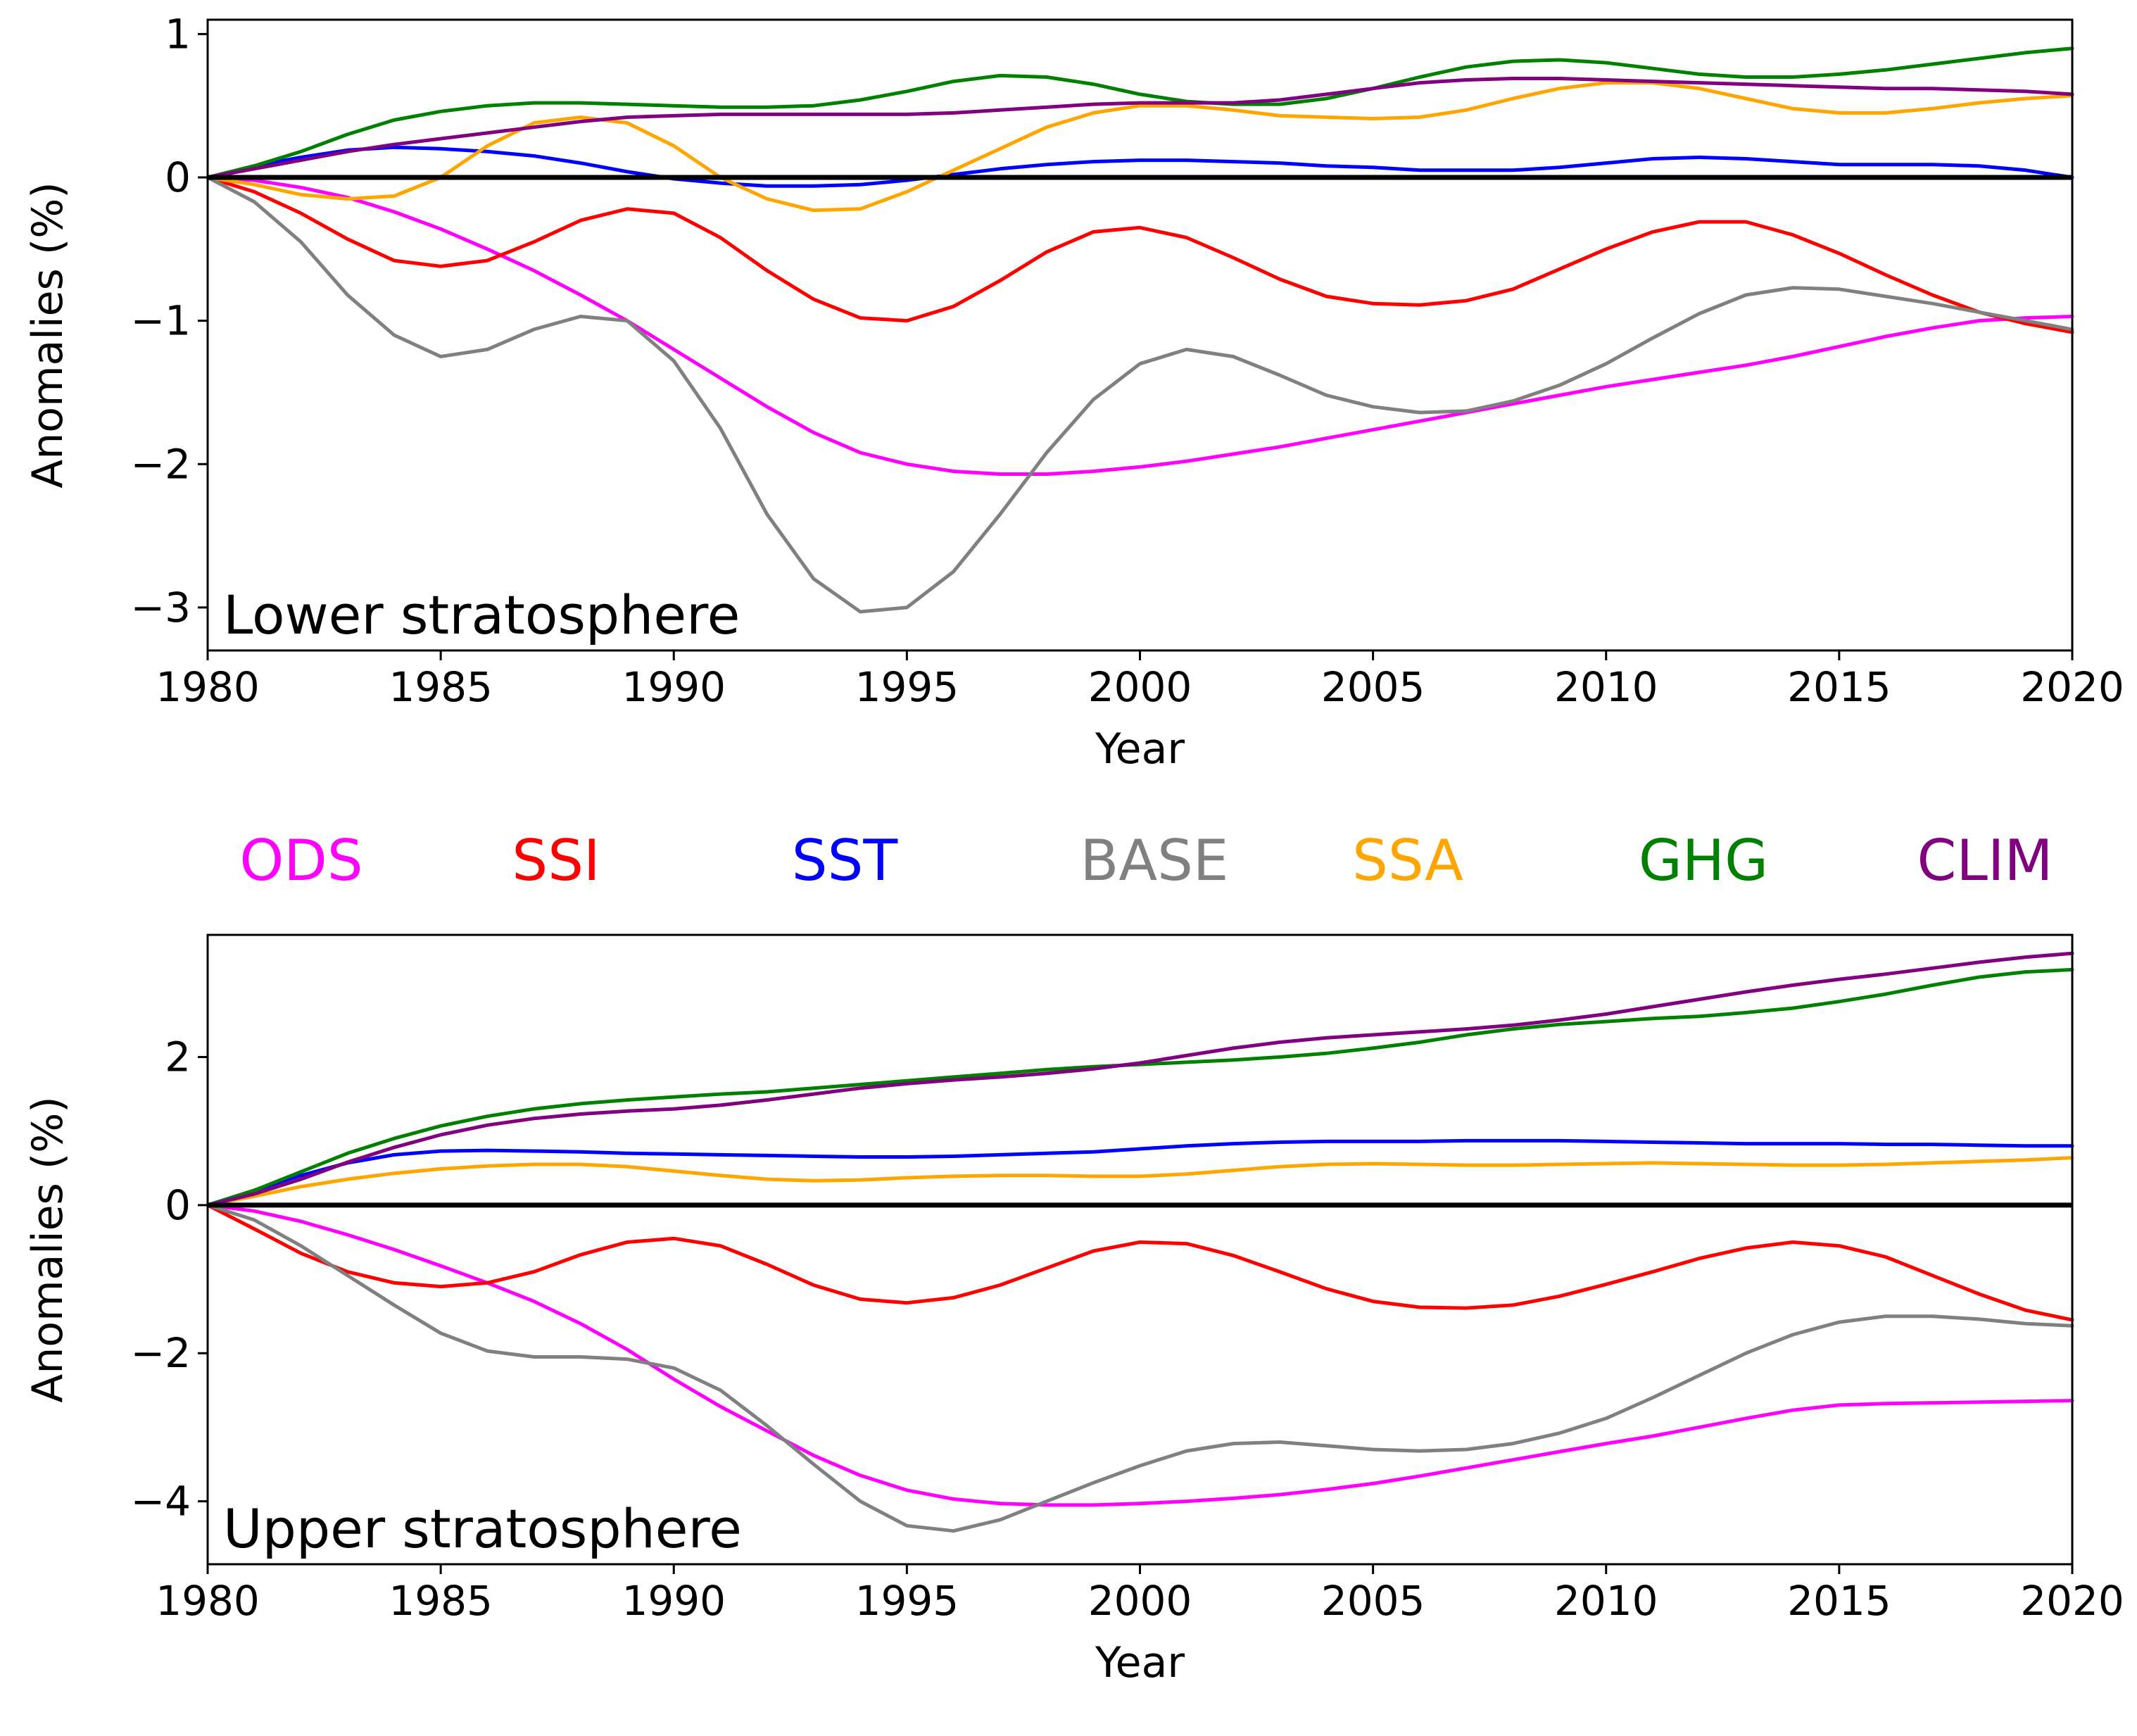 This screenshot has height=1736, width=2137. I want to click on upper-x-axis-title: Year, so click(1140, 1662).